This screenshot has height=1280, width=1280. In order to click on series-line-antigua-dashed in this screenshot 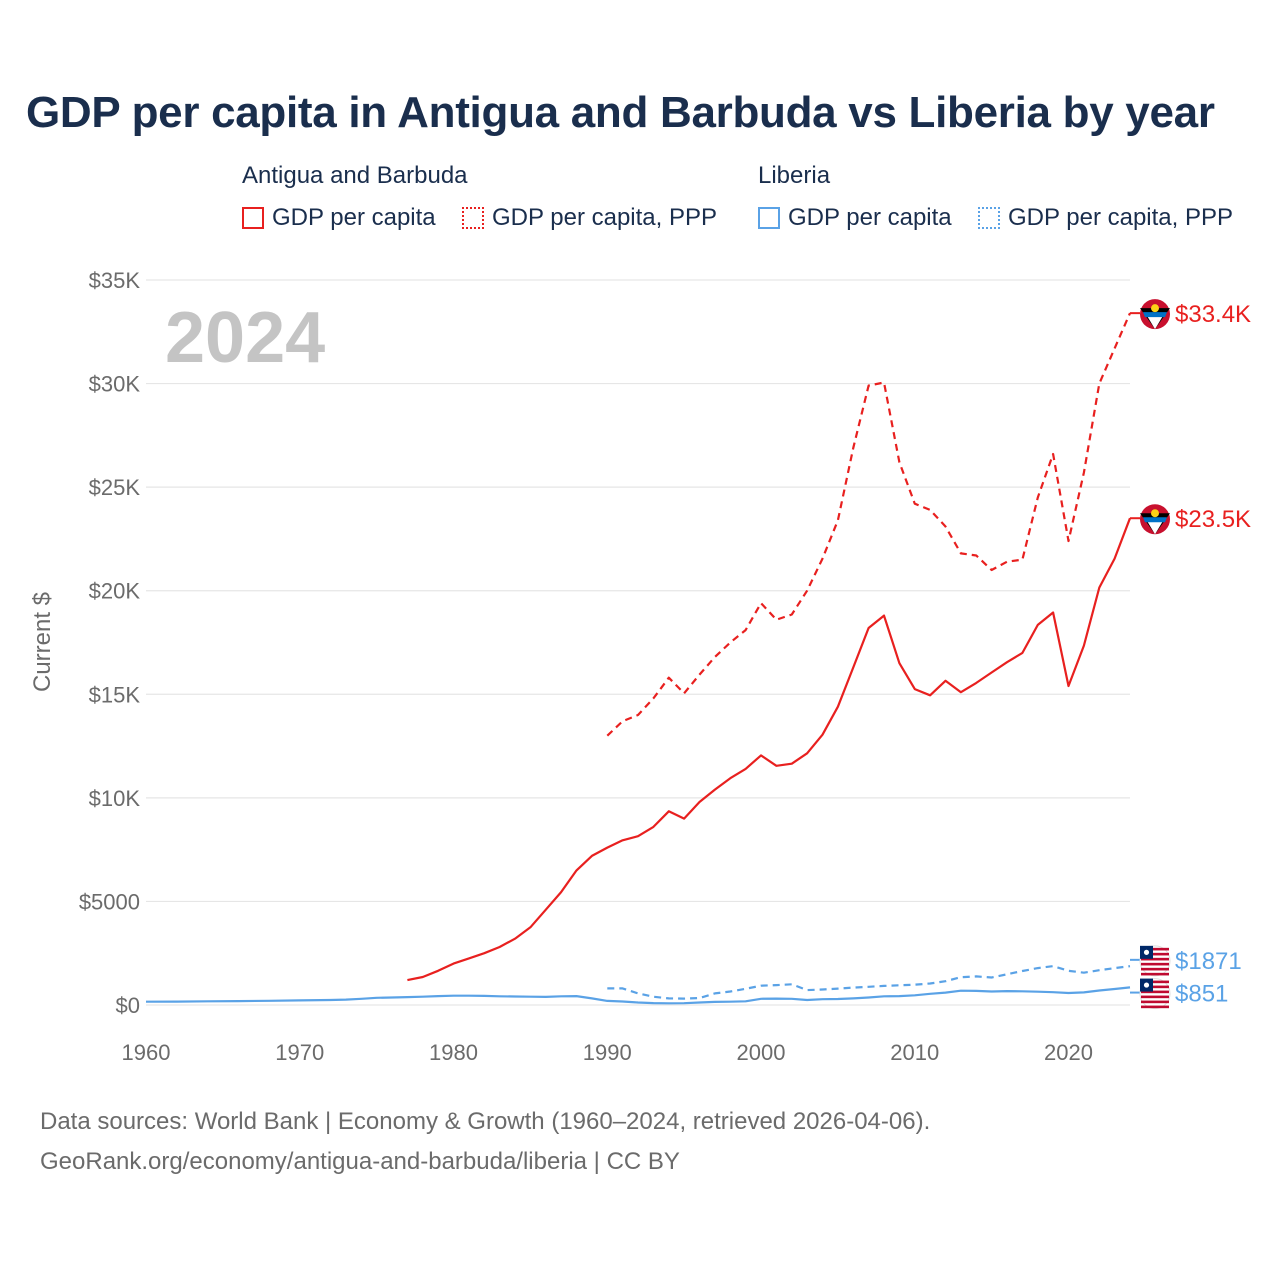, I will do `click(869, 524)`.